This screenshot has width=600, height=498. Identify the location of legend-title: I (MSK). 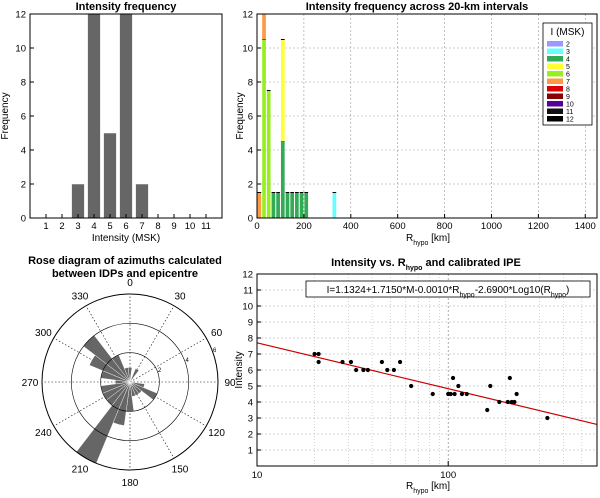
(568, 32).